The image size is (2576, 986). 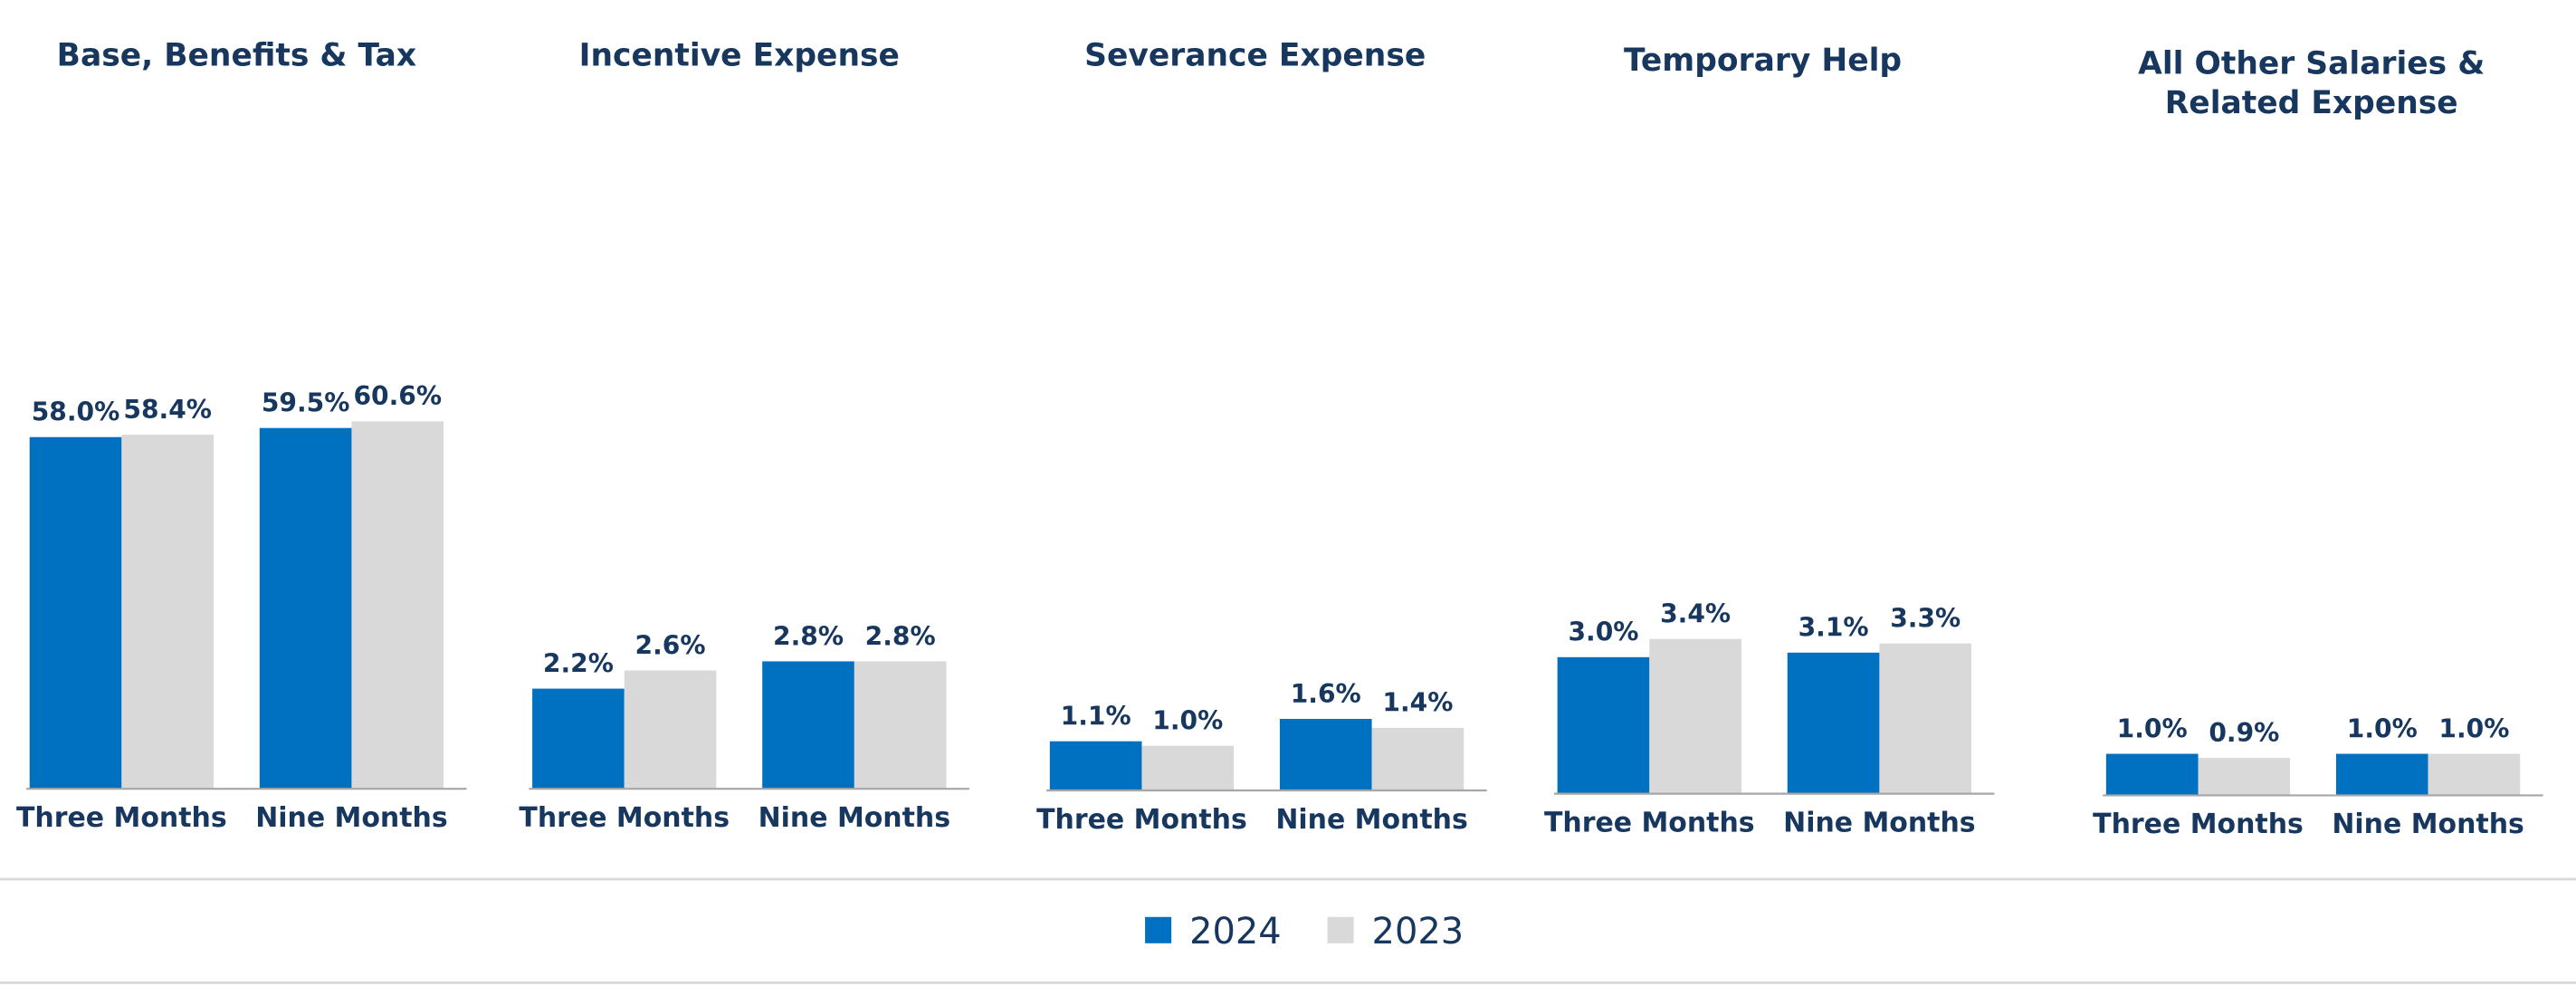 What do you see at coordinates (1235, 931) in the screenshot?
I see `legend-label: 2024` at bounding box center [1235, 931].